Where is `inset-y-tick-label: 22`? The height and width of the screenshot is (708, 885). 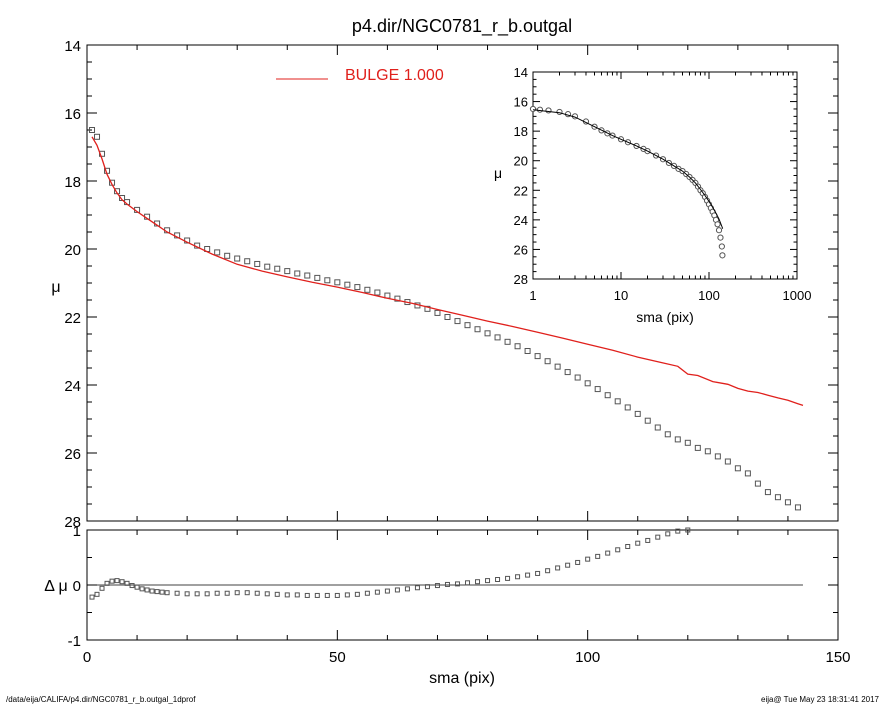 inset-y-tick-label: 22 is located at coordinates (521, 190).